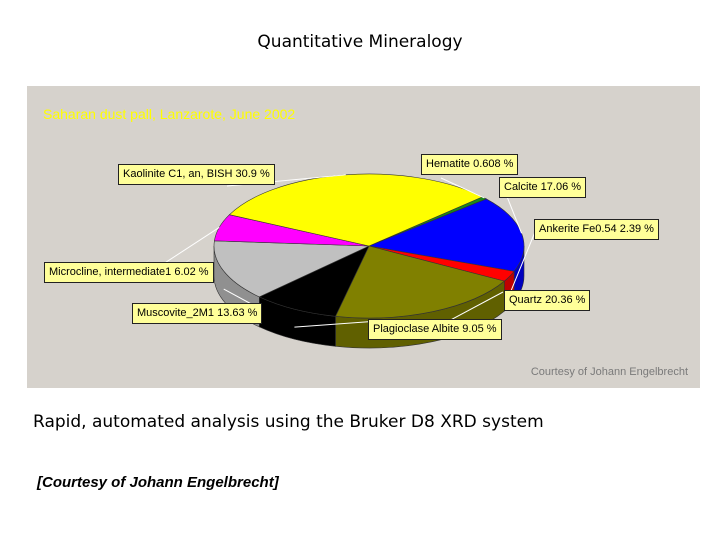  What do you see at coordinates (197, 313) in the screenshot?
I see `slice-label-muscovite: Muscovite_2M1 13.63 %` at bounding box center [197, 313].